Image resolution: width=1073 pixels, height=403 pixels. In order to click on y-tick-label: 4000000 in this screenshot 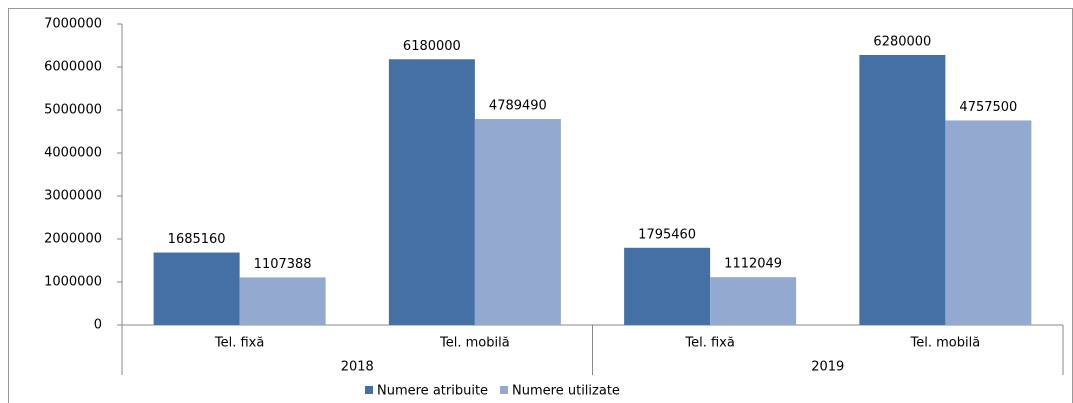, I will do `click(73, 153)`.